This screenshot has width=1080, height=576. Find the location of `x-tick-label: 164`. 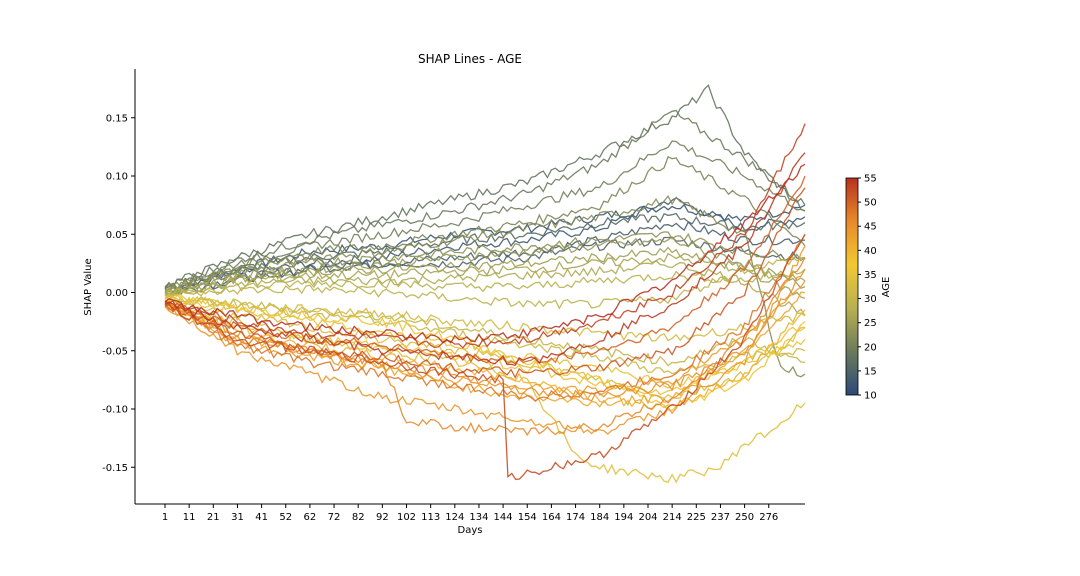

x-tick-label: 164 is located at coordinates (551, 517).